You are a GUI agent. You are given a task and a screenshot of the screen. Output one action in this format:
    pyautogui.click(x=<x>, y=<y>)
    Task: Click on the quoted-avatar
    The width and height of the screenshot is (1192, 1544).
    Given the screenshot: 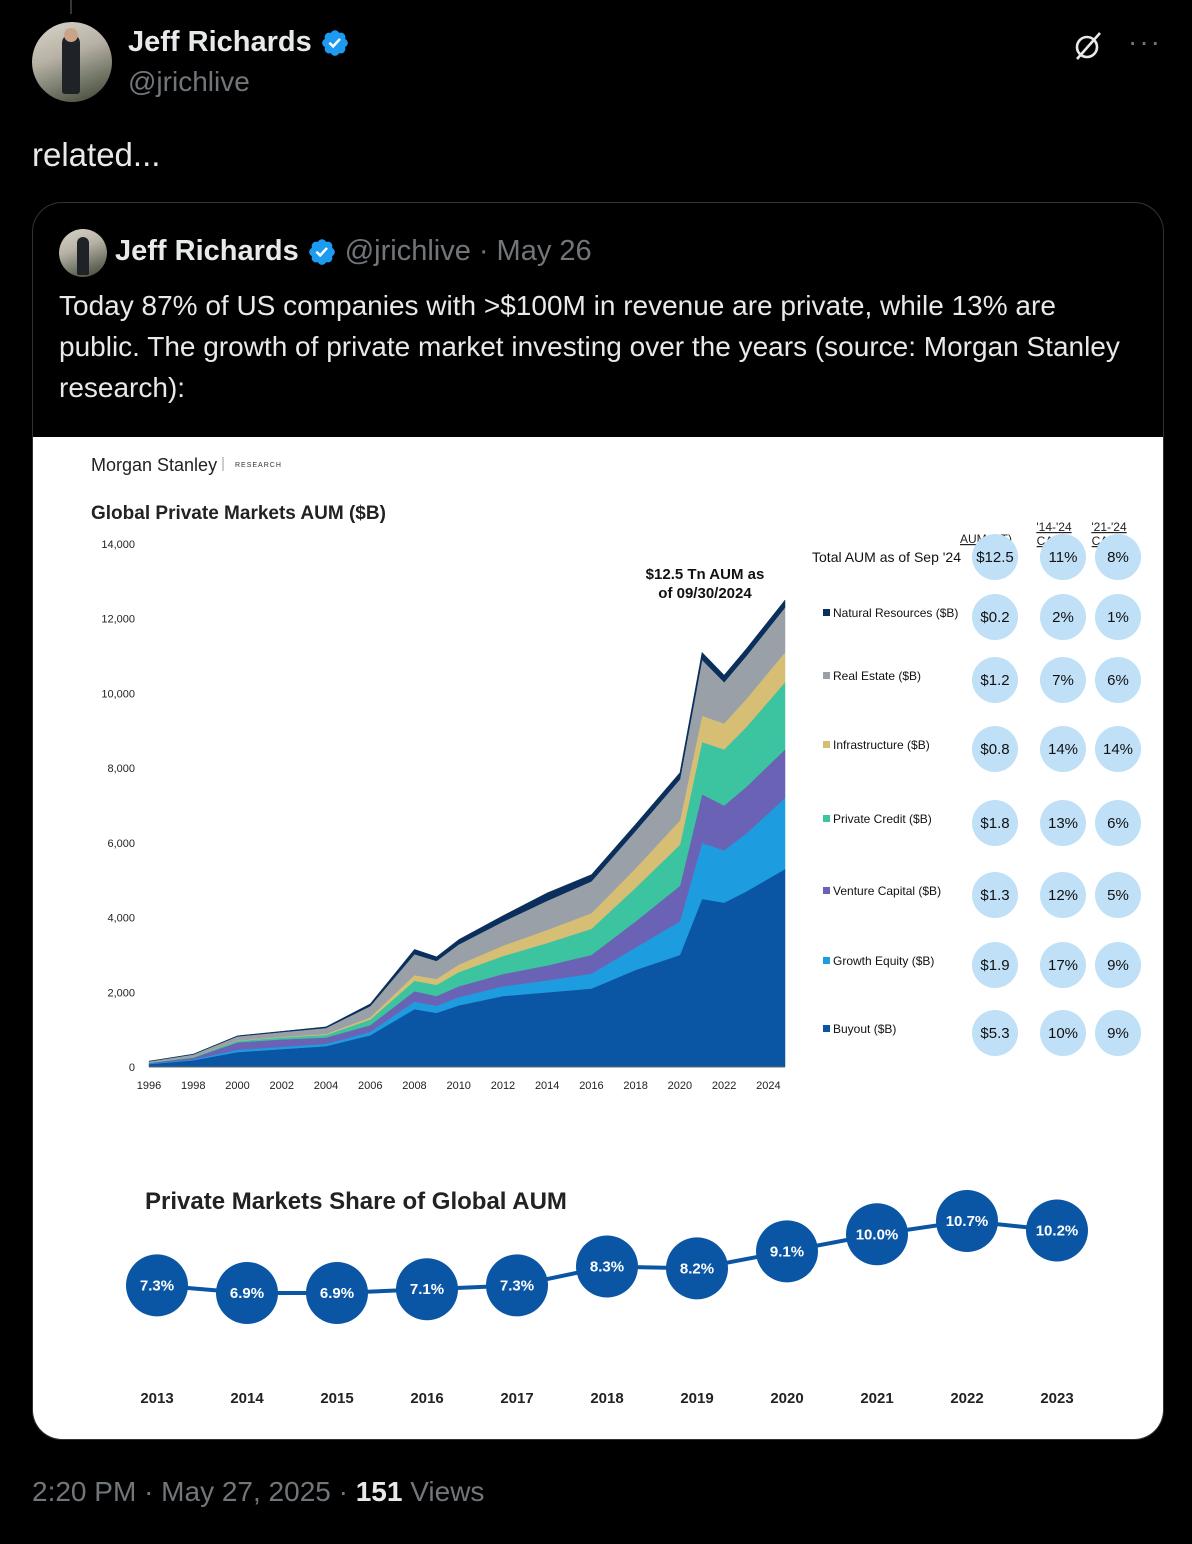 What is the action you would take?
    pyautogui.click(x=83, y=253)
    